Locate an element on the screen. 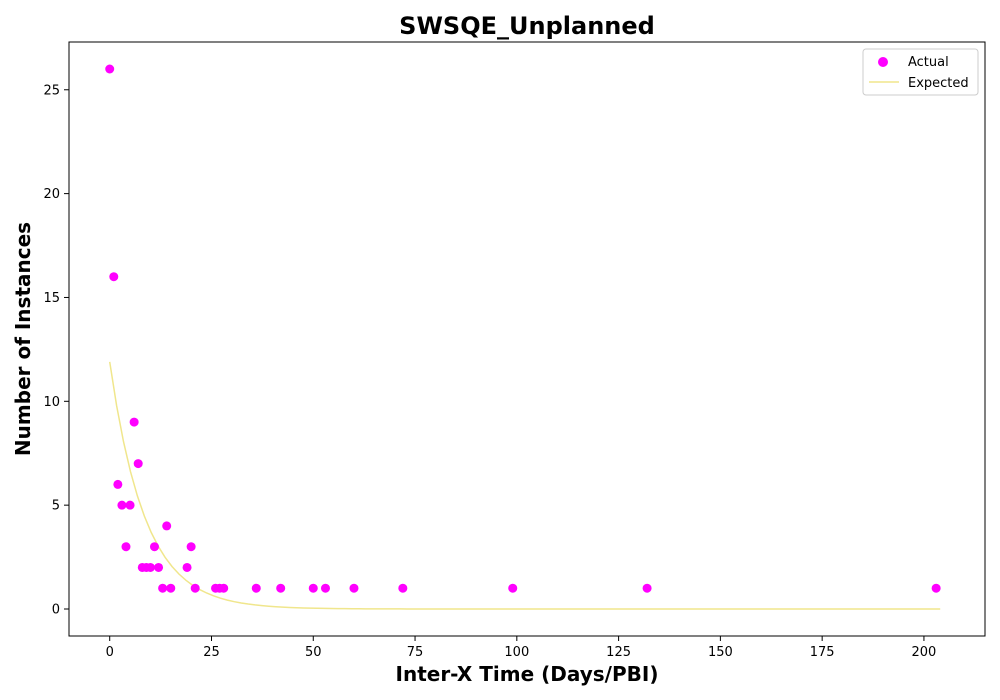  legend: Actual Expected is located at coordinates (920, 72).